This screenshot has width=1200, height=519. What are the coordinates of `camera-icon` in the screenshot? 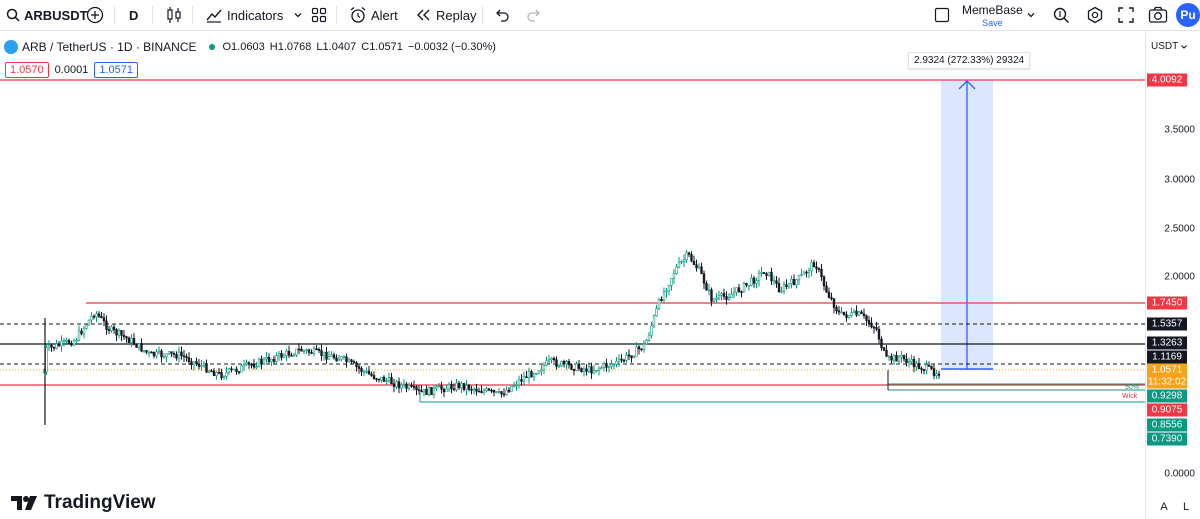 It's located at (1158, 14).